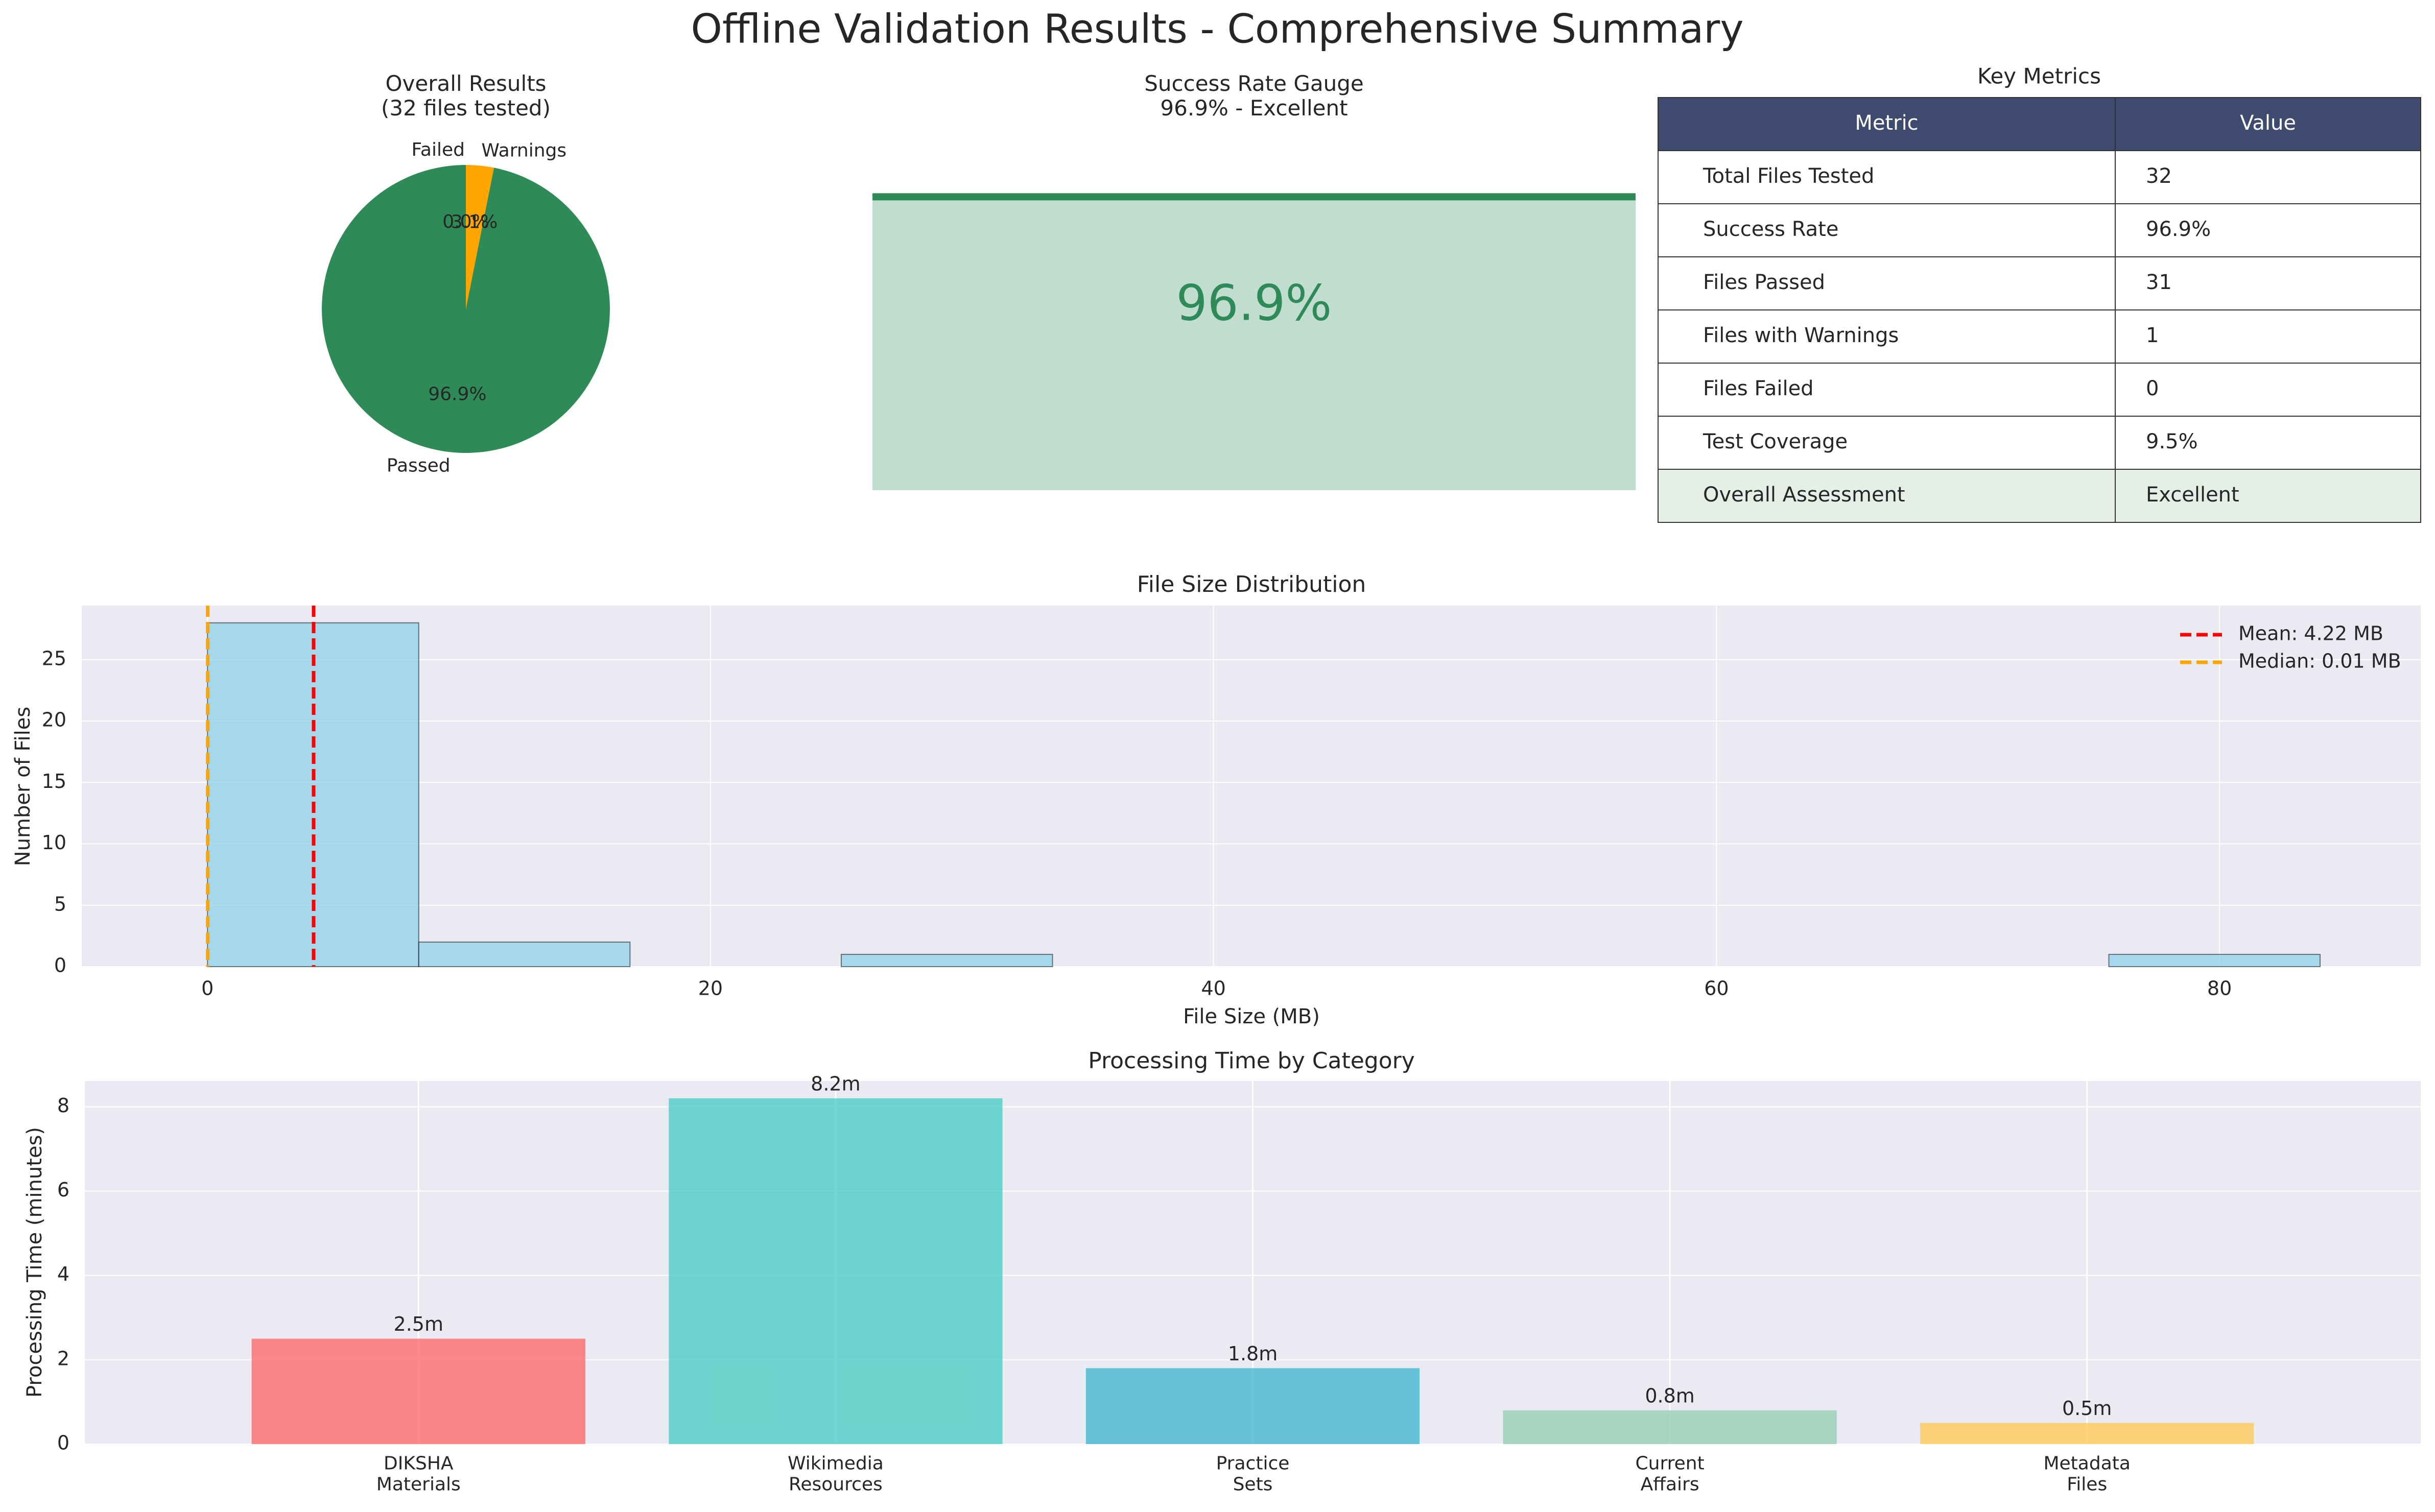 The height and width of the screenshot is (1512, 2435). I want to click on bar-value-label: 0.5m, so click(2087, 1408).